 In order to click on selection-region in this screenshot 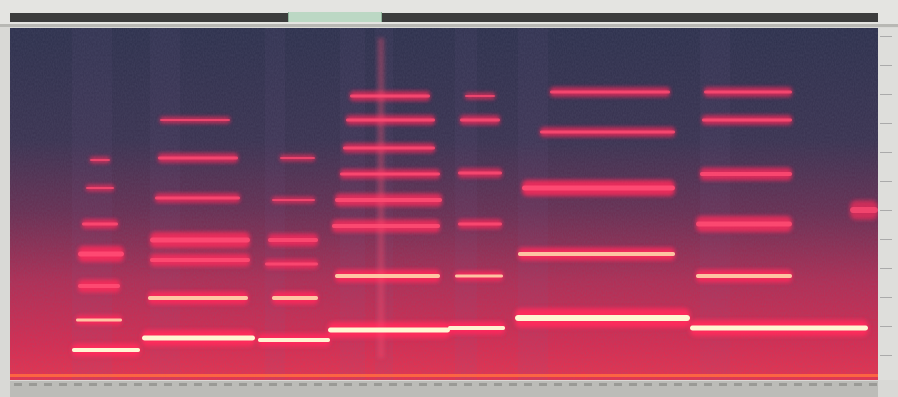, I will do `click(335, 17)`.